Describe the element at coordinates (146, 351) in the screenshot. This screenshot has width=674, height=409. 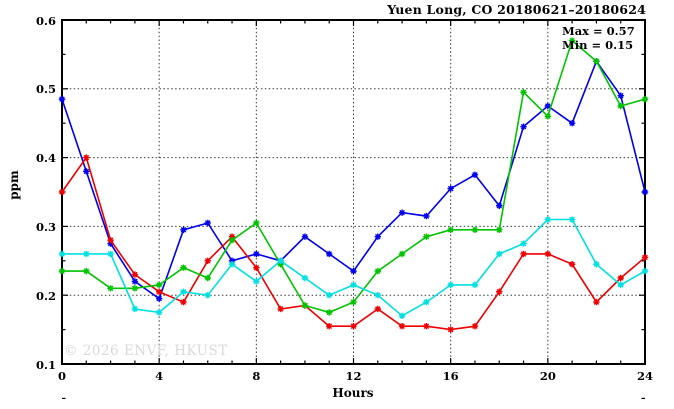
I see `watermark: © 2026 ENVF, HKUST` at that location.